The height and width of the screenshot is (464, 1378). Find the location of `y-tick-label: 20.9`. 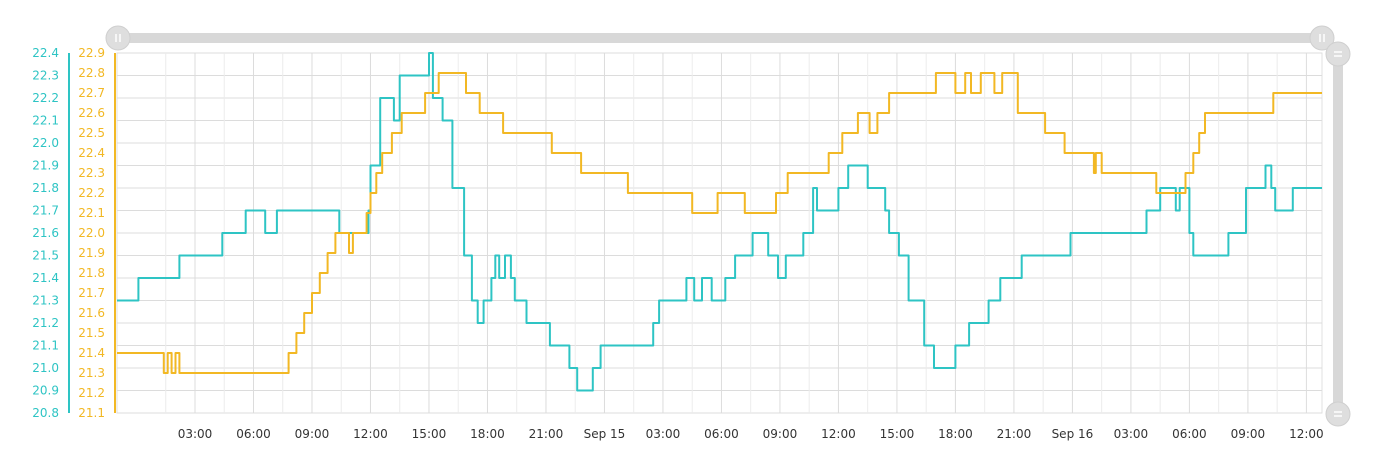

y-tick-label: 20.9 is located at coordinates (45, 391).